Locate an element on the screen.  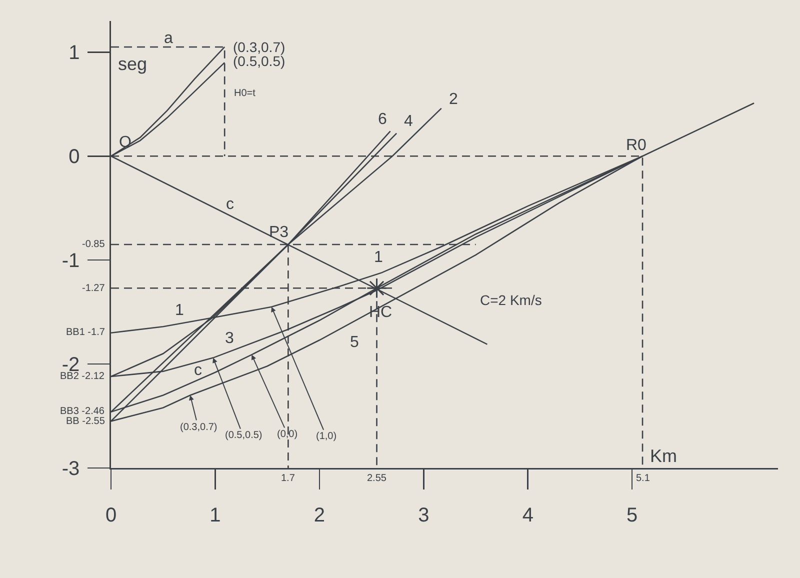
annotation: -1.27 is located at coordinates (94, 288).